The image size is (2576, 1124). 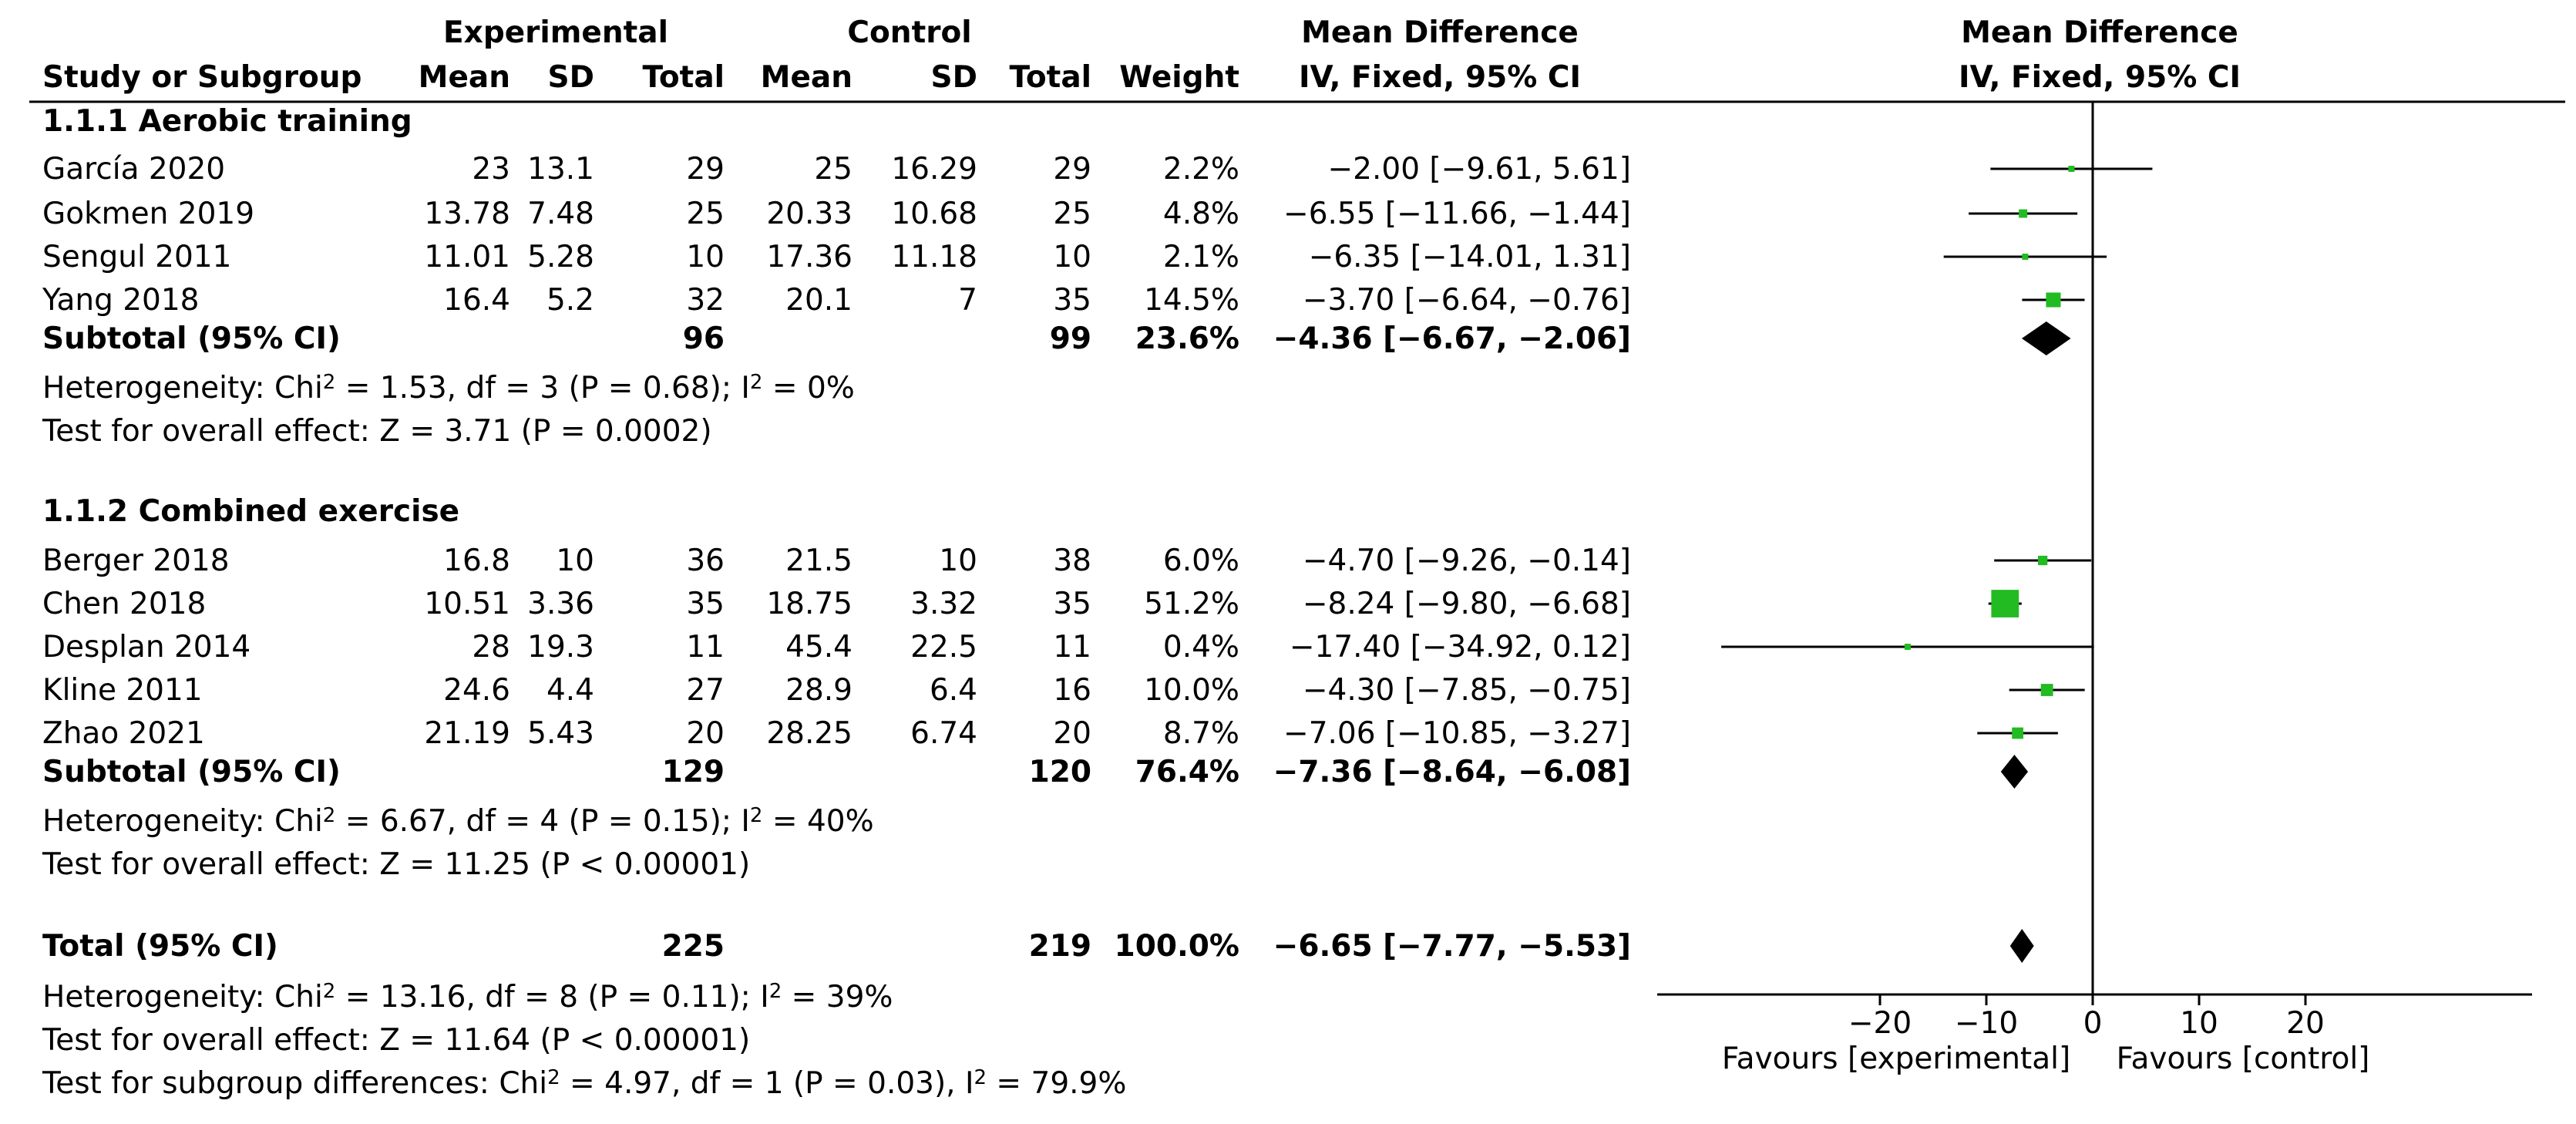 What do you see at coordinates (1440, 77) in the screenshot?
I see `ci-column-header: IV, Fixed, 95% CI` at bounding box center [1440, 77].